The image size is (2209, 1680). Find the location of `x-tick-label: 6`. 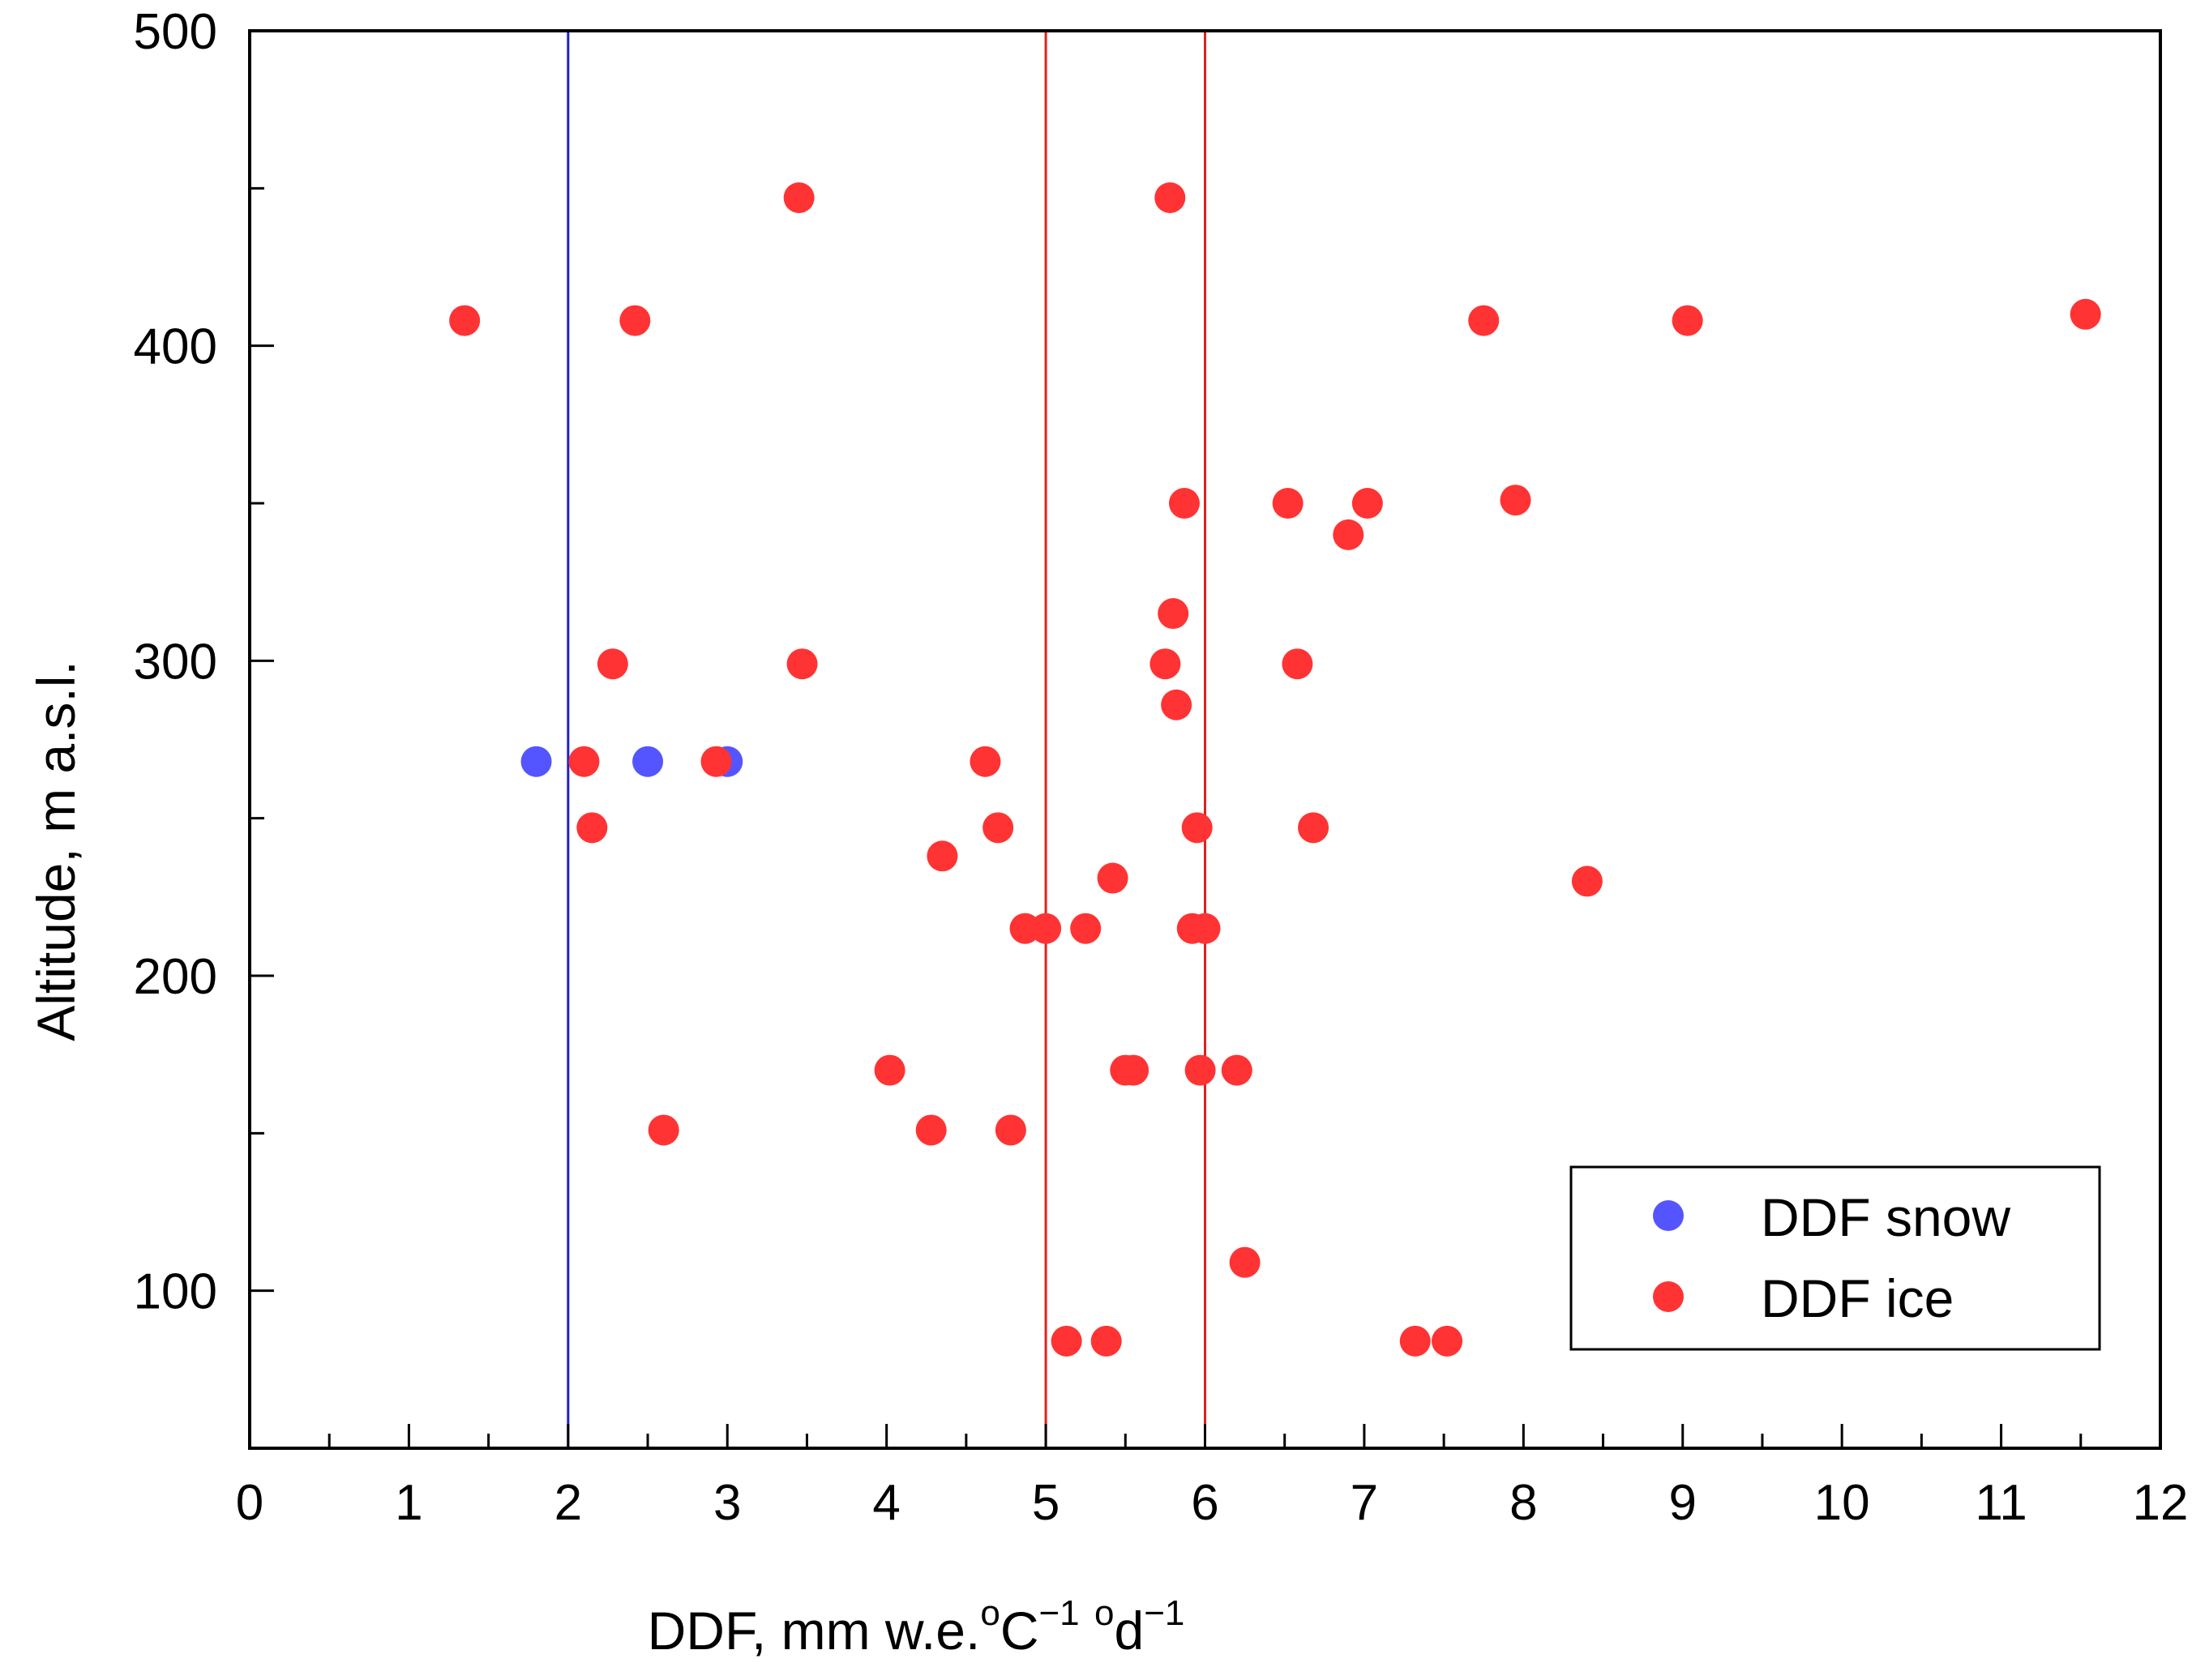

x-tick-label: 6 is located at coordinates (1204, 1503).